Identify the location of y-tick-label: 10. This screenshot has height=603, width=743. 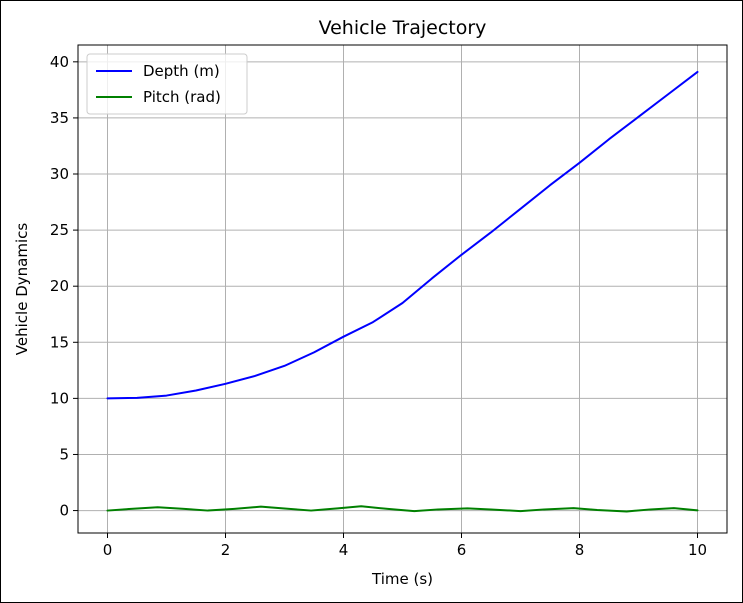
(59, 398).